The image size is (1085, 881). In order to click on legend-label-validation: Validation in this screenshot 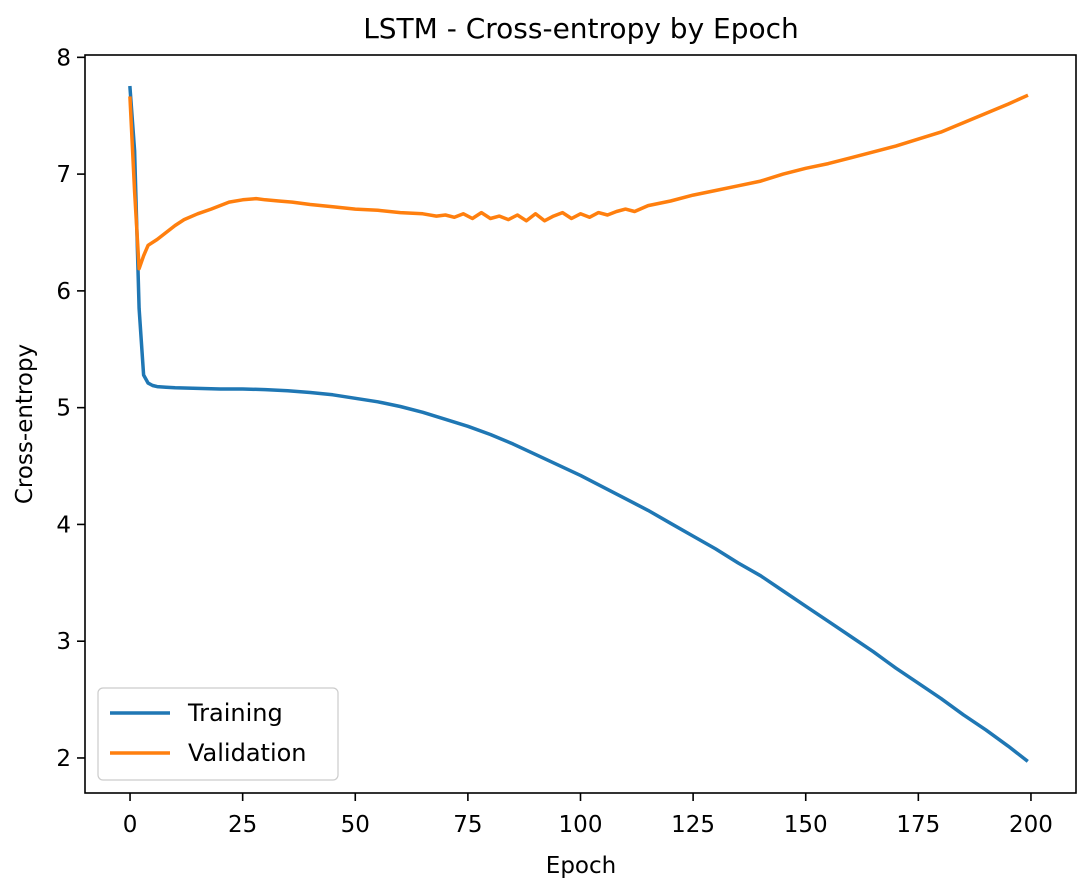, I will do `click(247, 753)`.